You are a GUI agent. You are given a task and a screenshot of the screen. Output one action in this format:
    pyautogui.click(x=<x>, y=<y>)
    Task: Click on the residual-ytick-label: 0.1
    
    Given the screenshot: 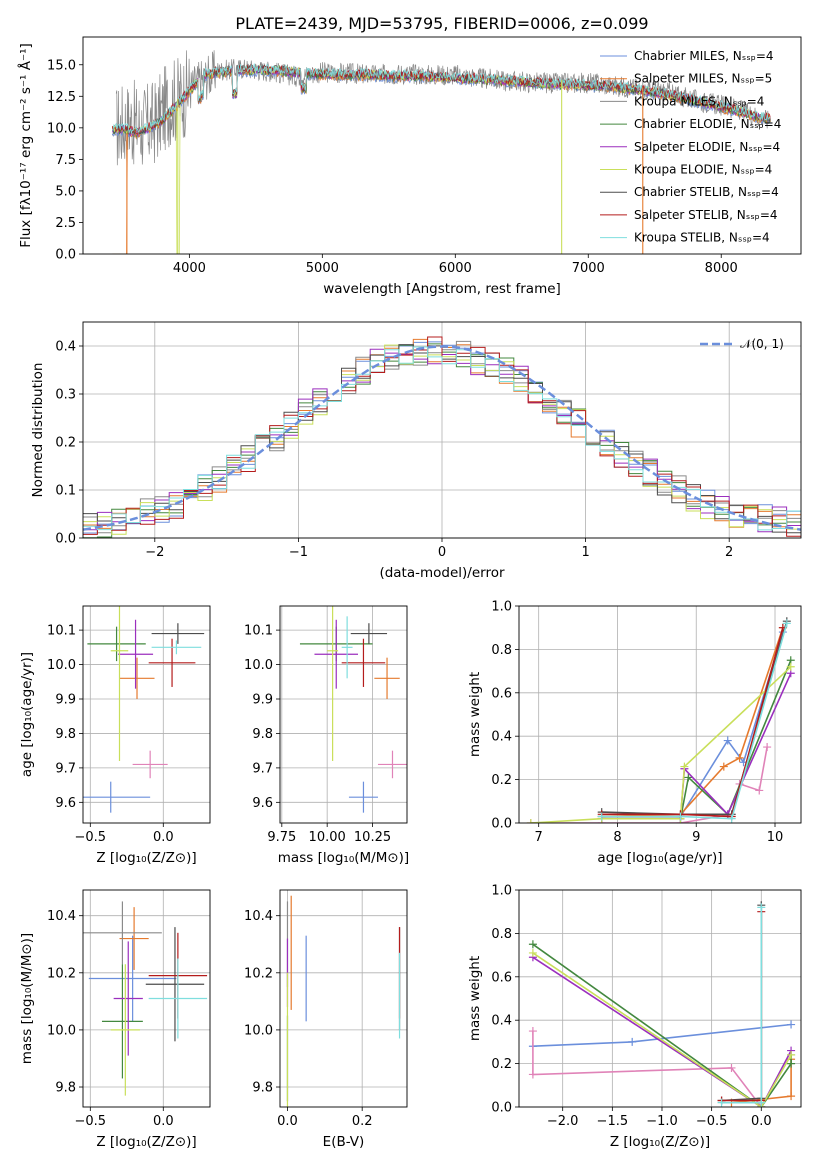 What is the action you would take?
    pyautogui.click(x=65, y=491)
    